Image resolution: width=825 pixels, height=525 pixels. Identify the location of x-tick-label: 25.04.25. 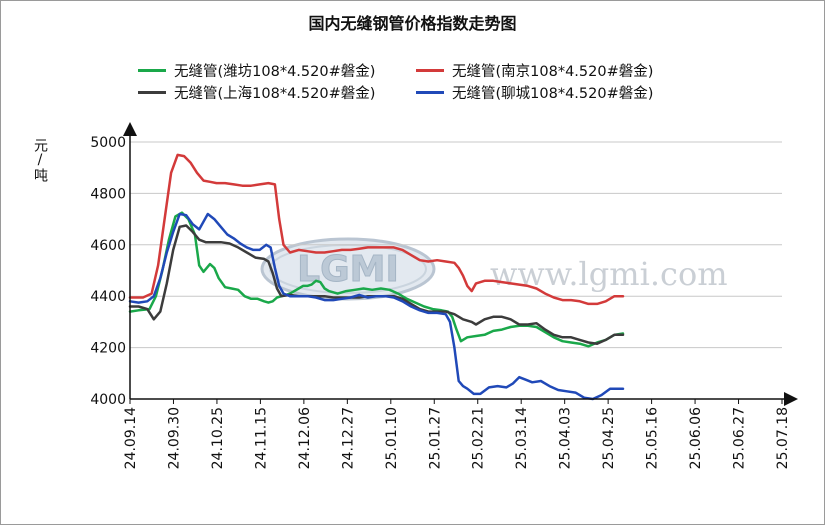
(609, 438).